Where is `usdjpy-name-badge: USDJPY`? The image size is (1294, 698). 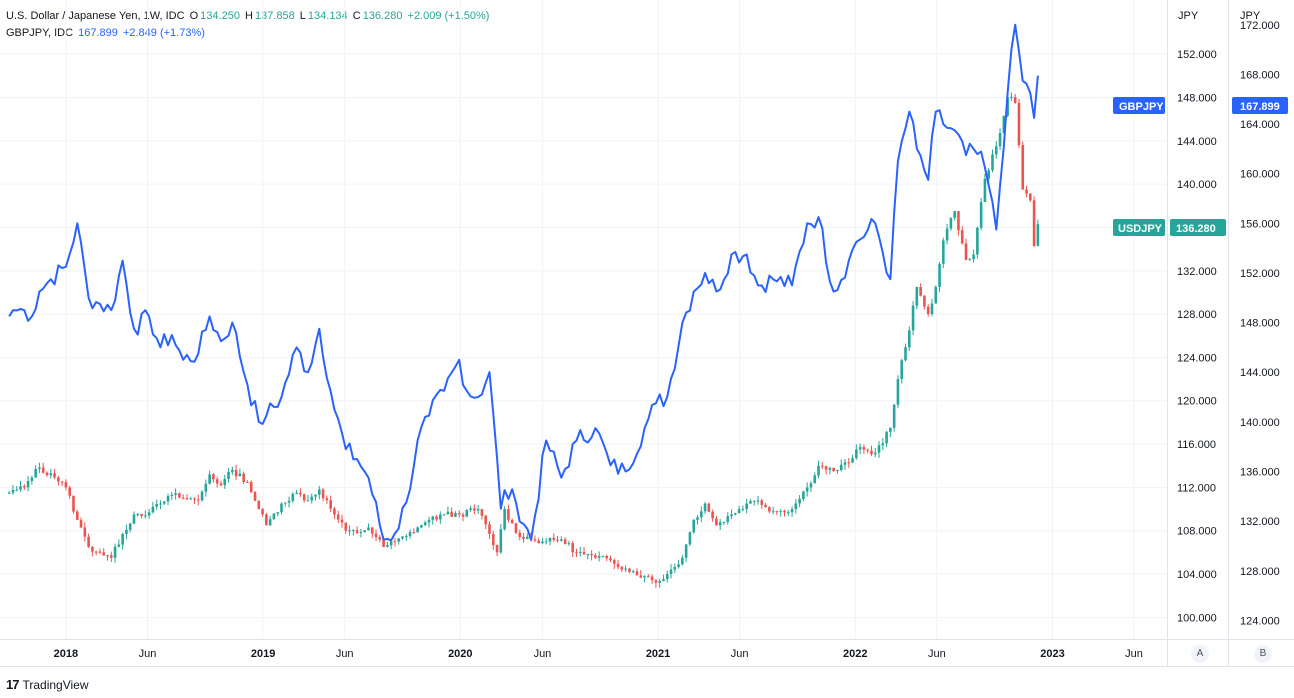
usdjpy-name-badge: USDJPY is located at coordinates (1139, 227).